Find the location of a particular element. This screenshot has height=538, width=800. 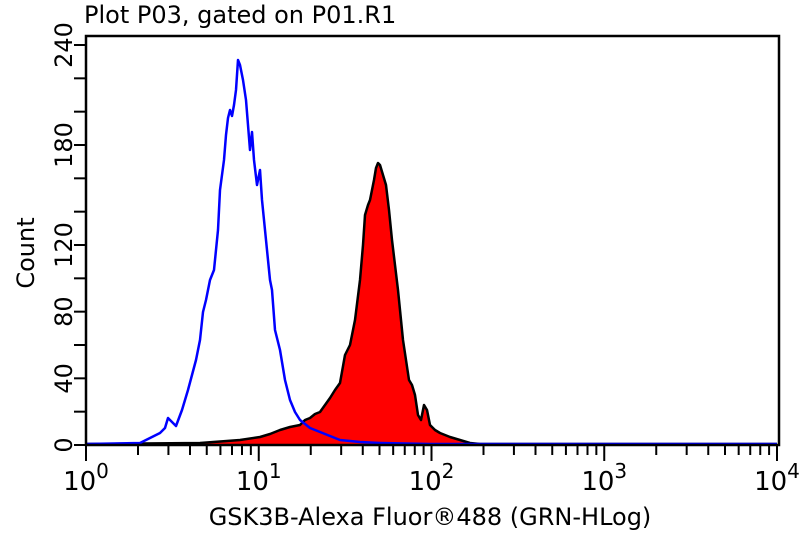

y-axis-label: Count is located at coordinates (26, 253).